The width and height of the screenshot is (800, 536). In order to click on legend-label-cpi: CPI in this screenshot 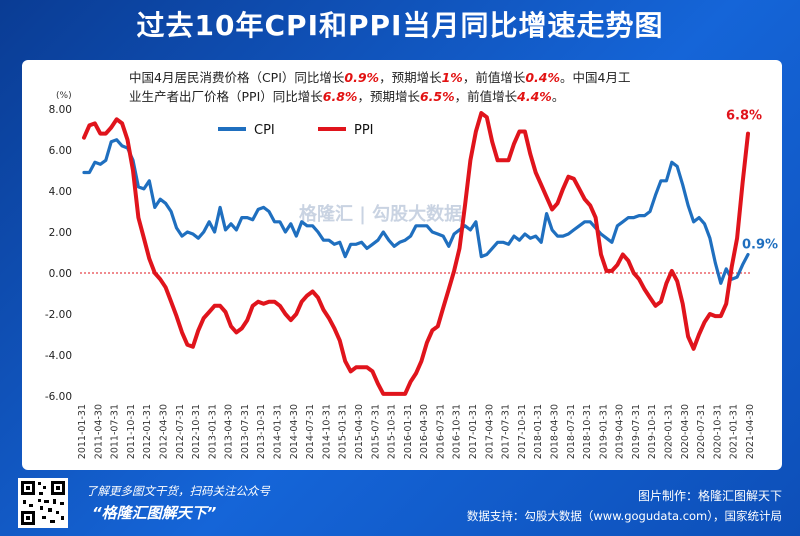, I will do `click(264, 130)`.